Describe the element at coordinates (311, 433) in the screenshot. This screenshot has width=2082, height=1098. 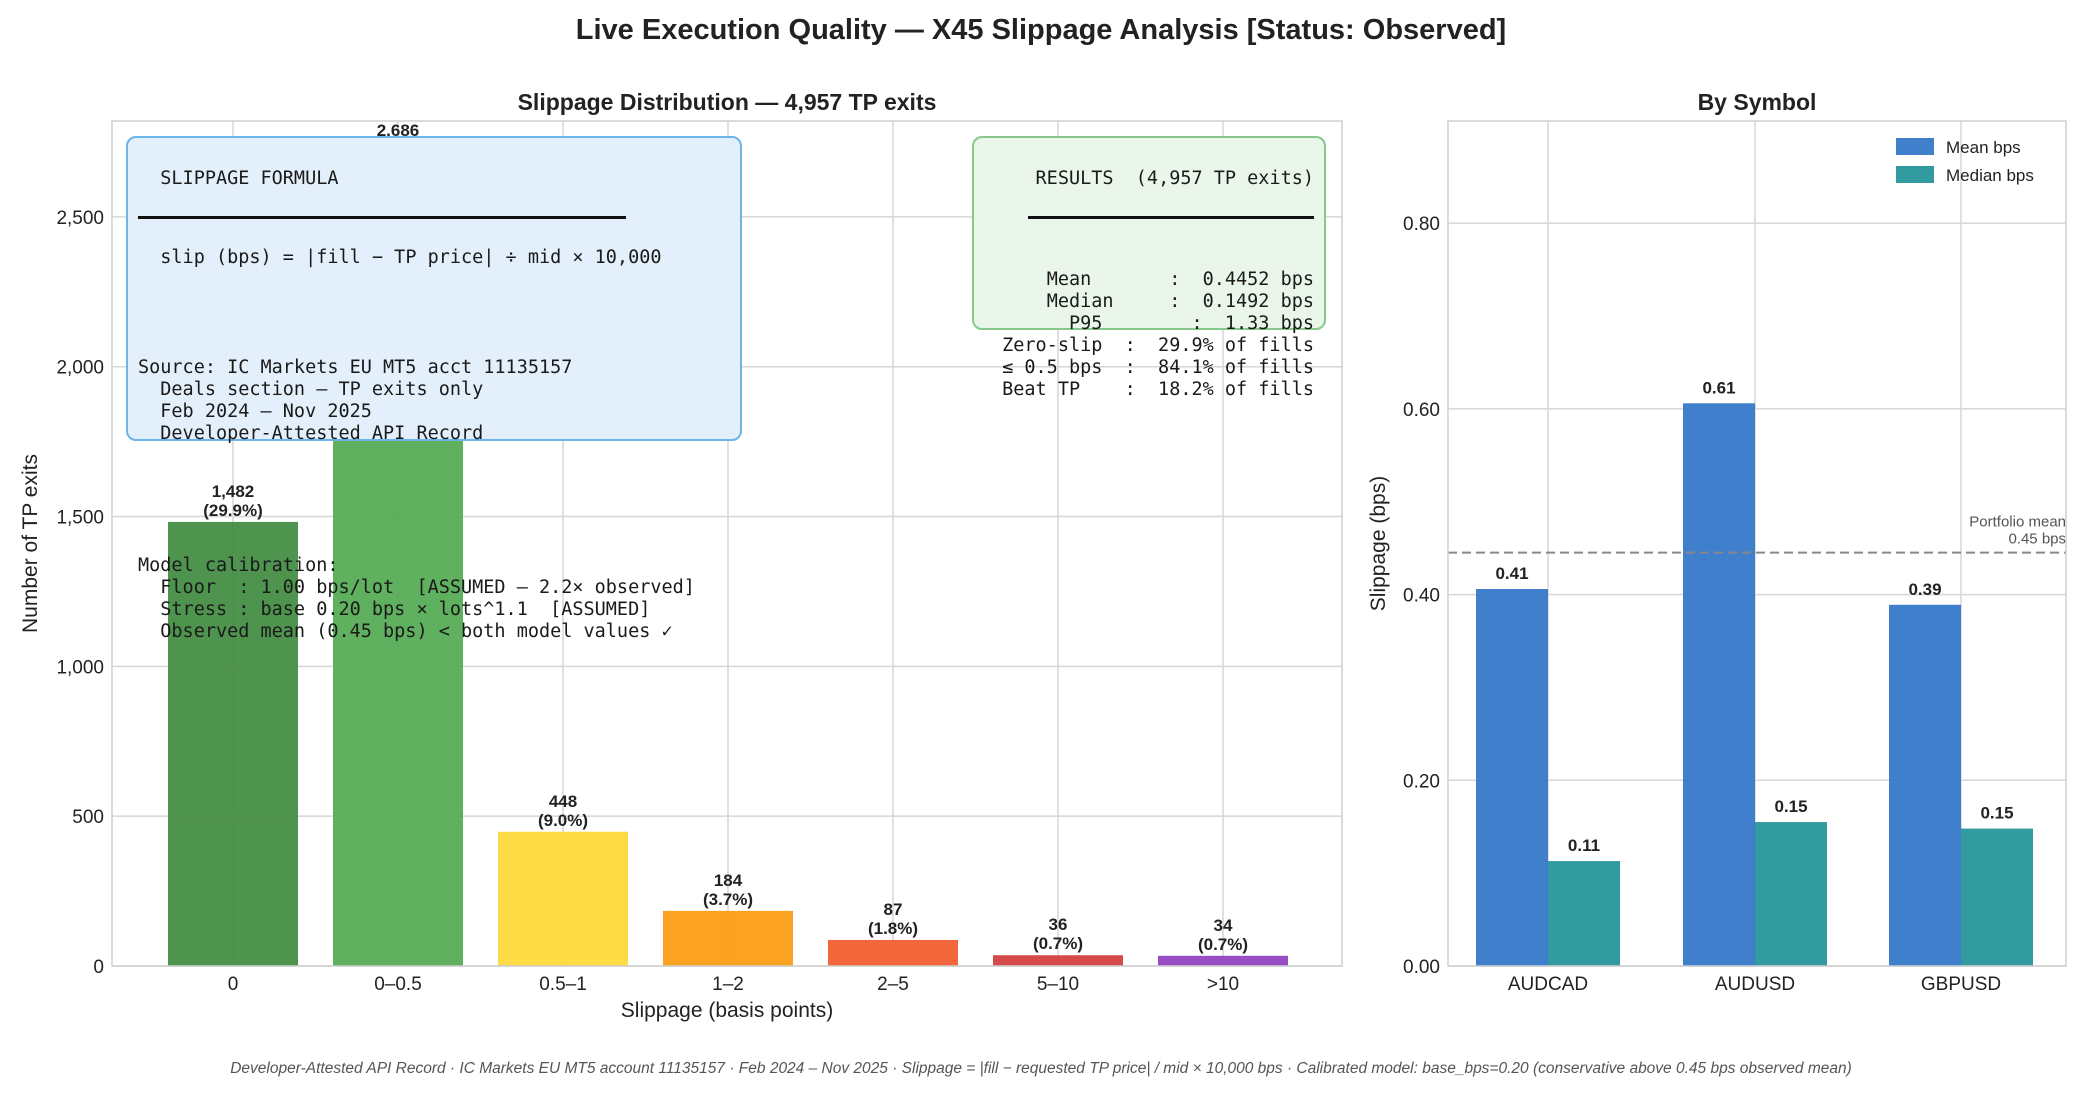
I see `source-line-3: Developer-Attested API Record` at that location.